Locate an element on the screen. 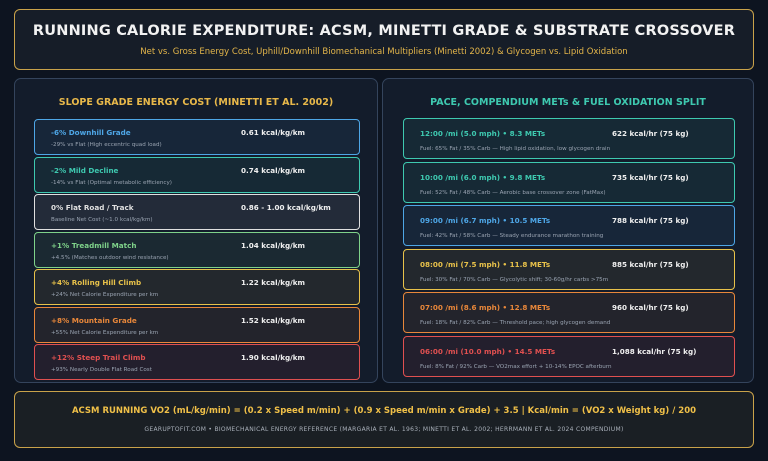 This screenshot has height=461, width=768. grade-description: -29% vs Flat (High eccentric quad load) is located at coordinates (106, 145).